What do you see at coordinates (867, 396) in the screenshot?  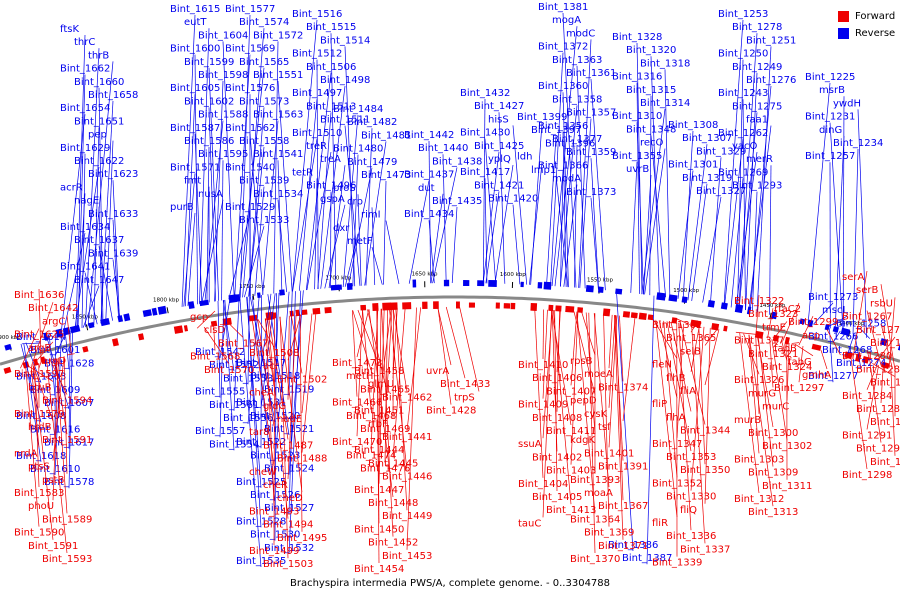 I see `forward-gene-label: Bint_1284` at bounding box center [867, 396].